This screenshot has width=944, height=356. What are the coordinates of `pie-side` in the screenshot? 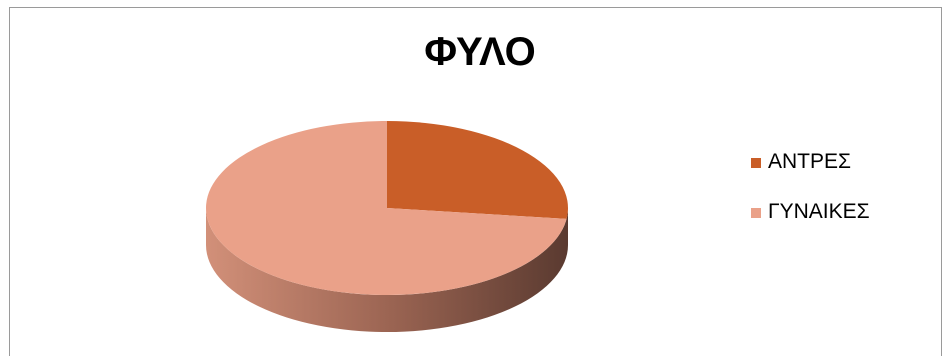 It's located at (387, 270).